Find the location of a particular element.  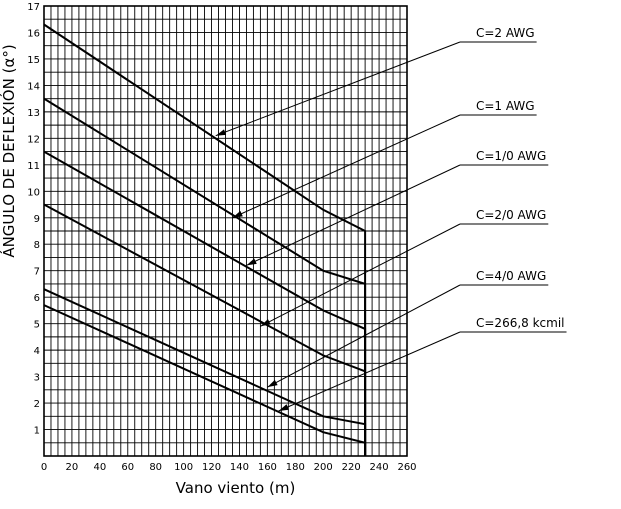

y-tick-9: 9 is located at coordinates (37, 219).